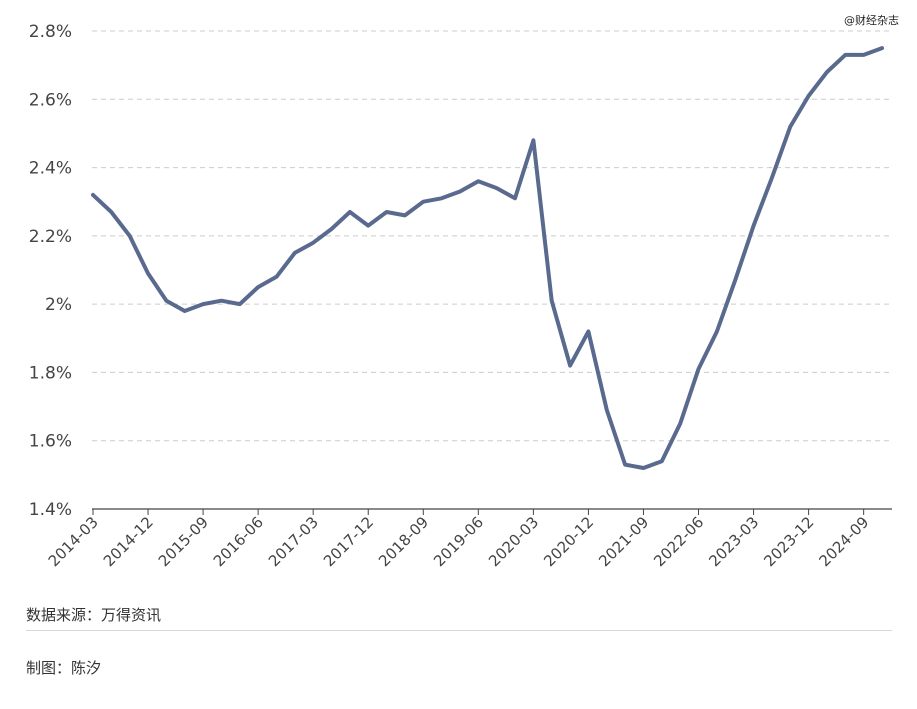 The height and width of the screenshot is (709, 917). I want to click on y-tick-label: 2.4%, so click(50, 169).